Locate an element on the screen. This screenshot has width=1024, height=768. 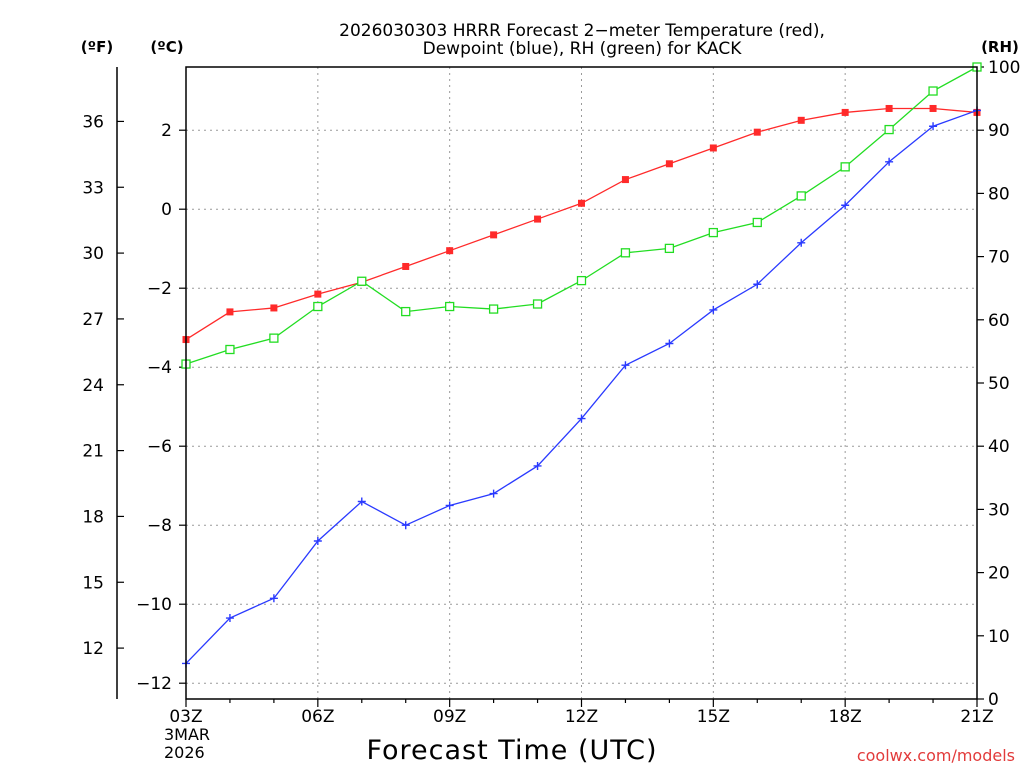
rh-tick-label: 70 is located at coordinates (999, 258).